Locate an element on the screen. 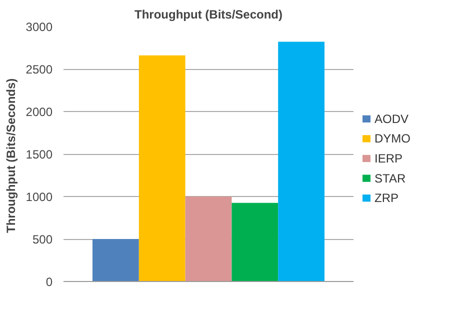  legend-label: AODV is located at coordinates (391, 119).